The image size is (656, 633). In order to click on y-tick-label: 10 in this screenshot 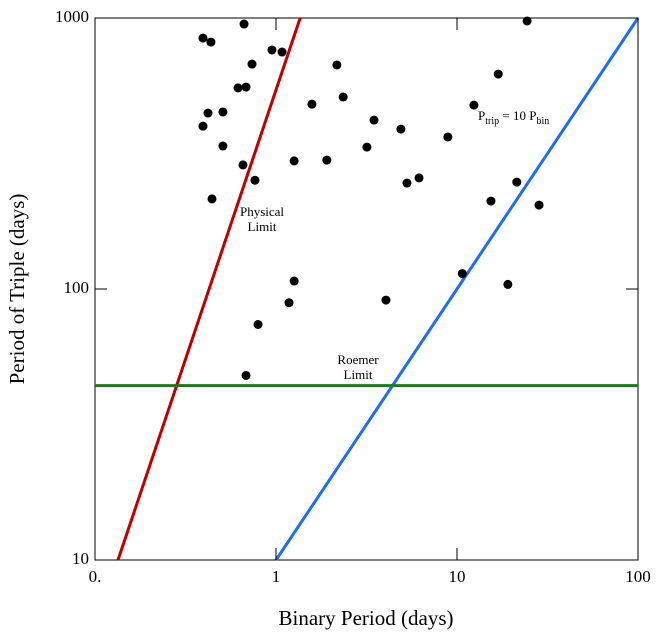, I will do `click(80, 558)`.